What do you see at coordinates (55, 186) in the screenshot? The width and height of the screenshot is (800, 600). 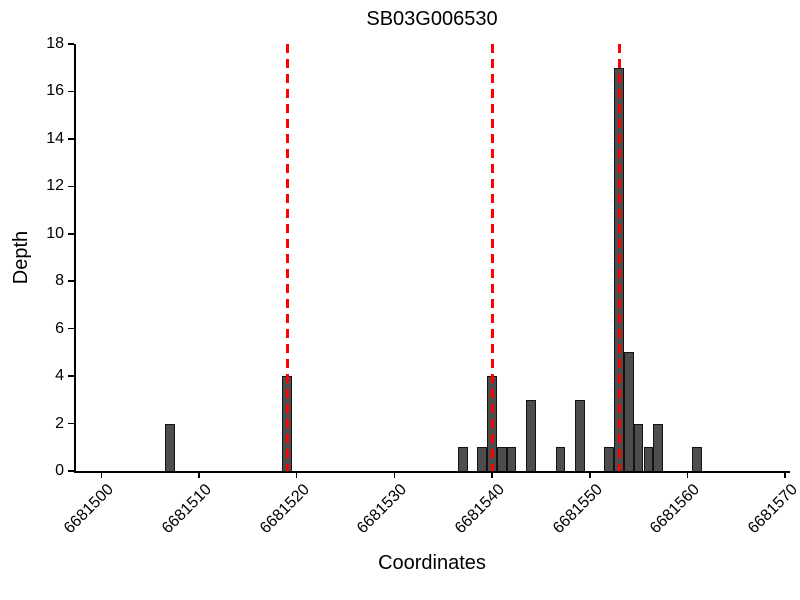 I see `y-tick-label: 12` at bounding box center [55, 186].